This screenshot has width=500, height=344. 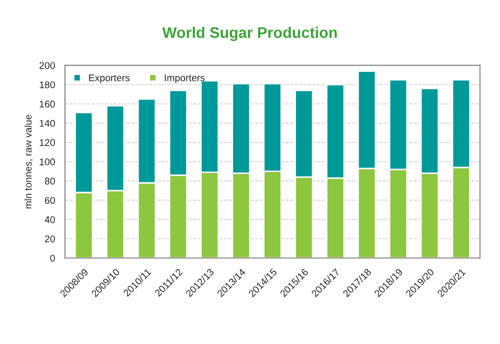 What do you see at coordinates (249, 34) in the screenshot?
I see `chart-title: World Sugar Production` at bounding box center [249, 34].